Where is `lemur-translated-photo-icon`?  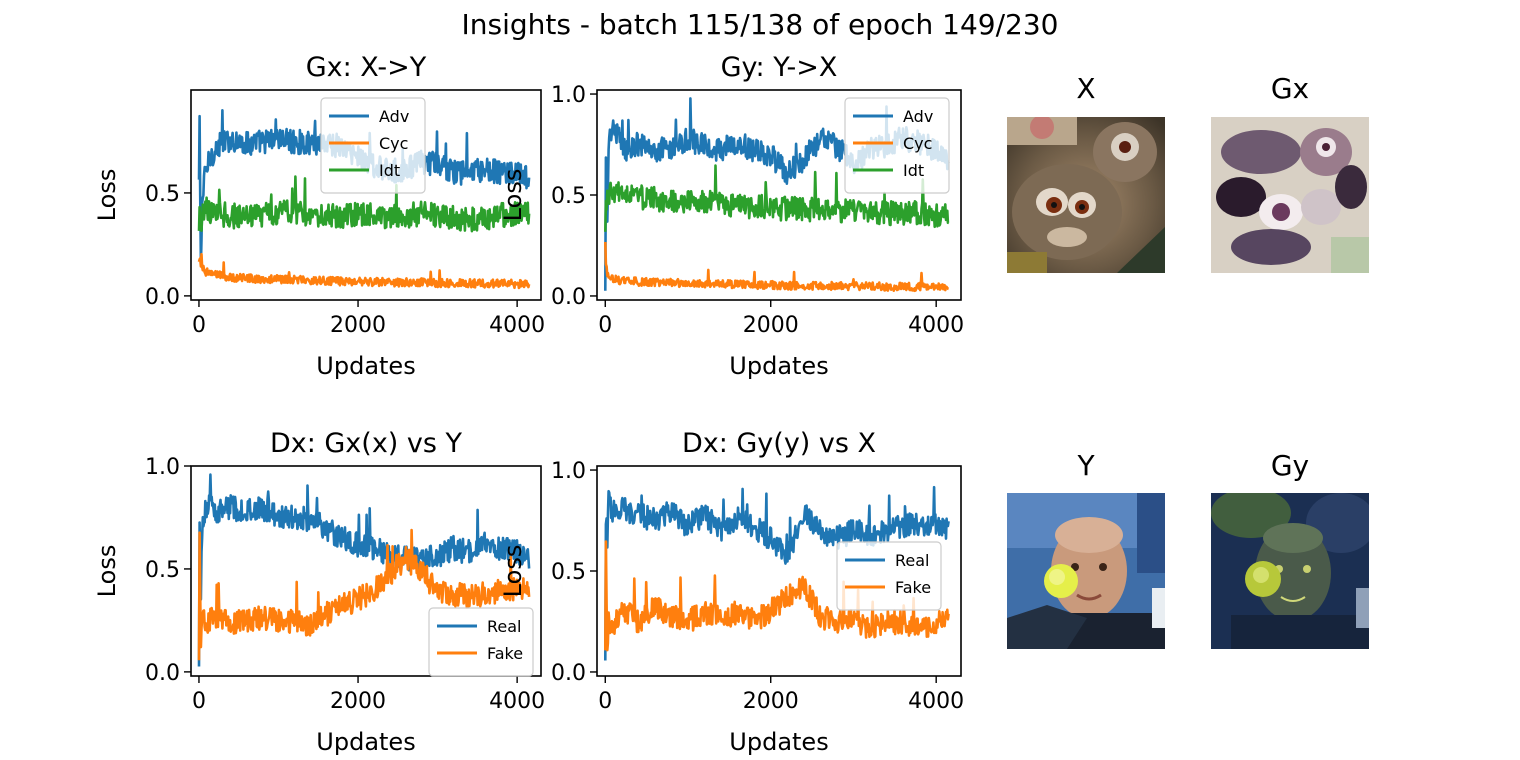
lemur-translated-photo-icon is located at coordinates (1290, 195).